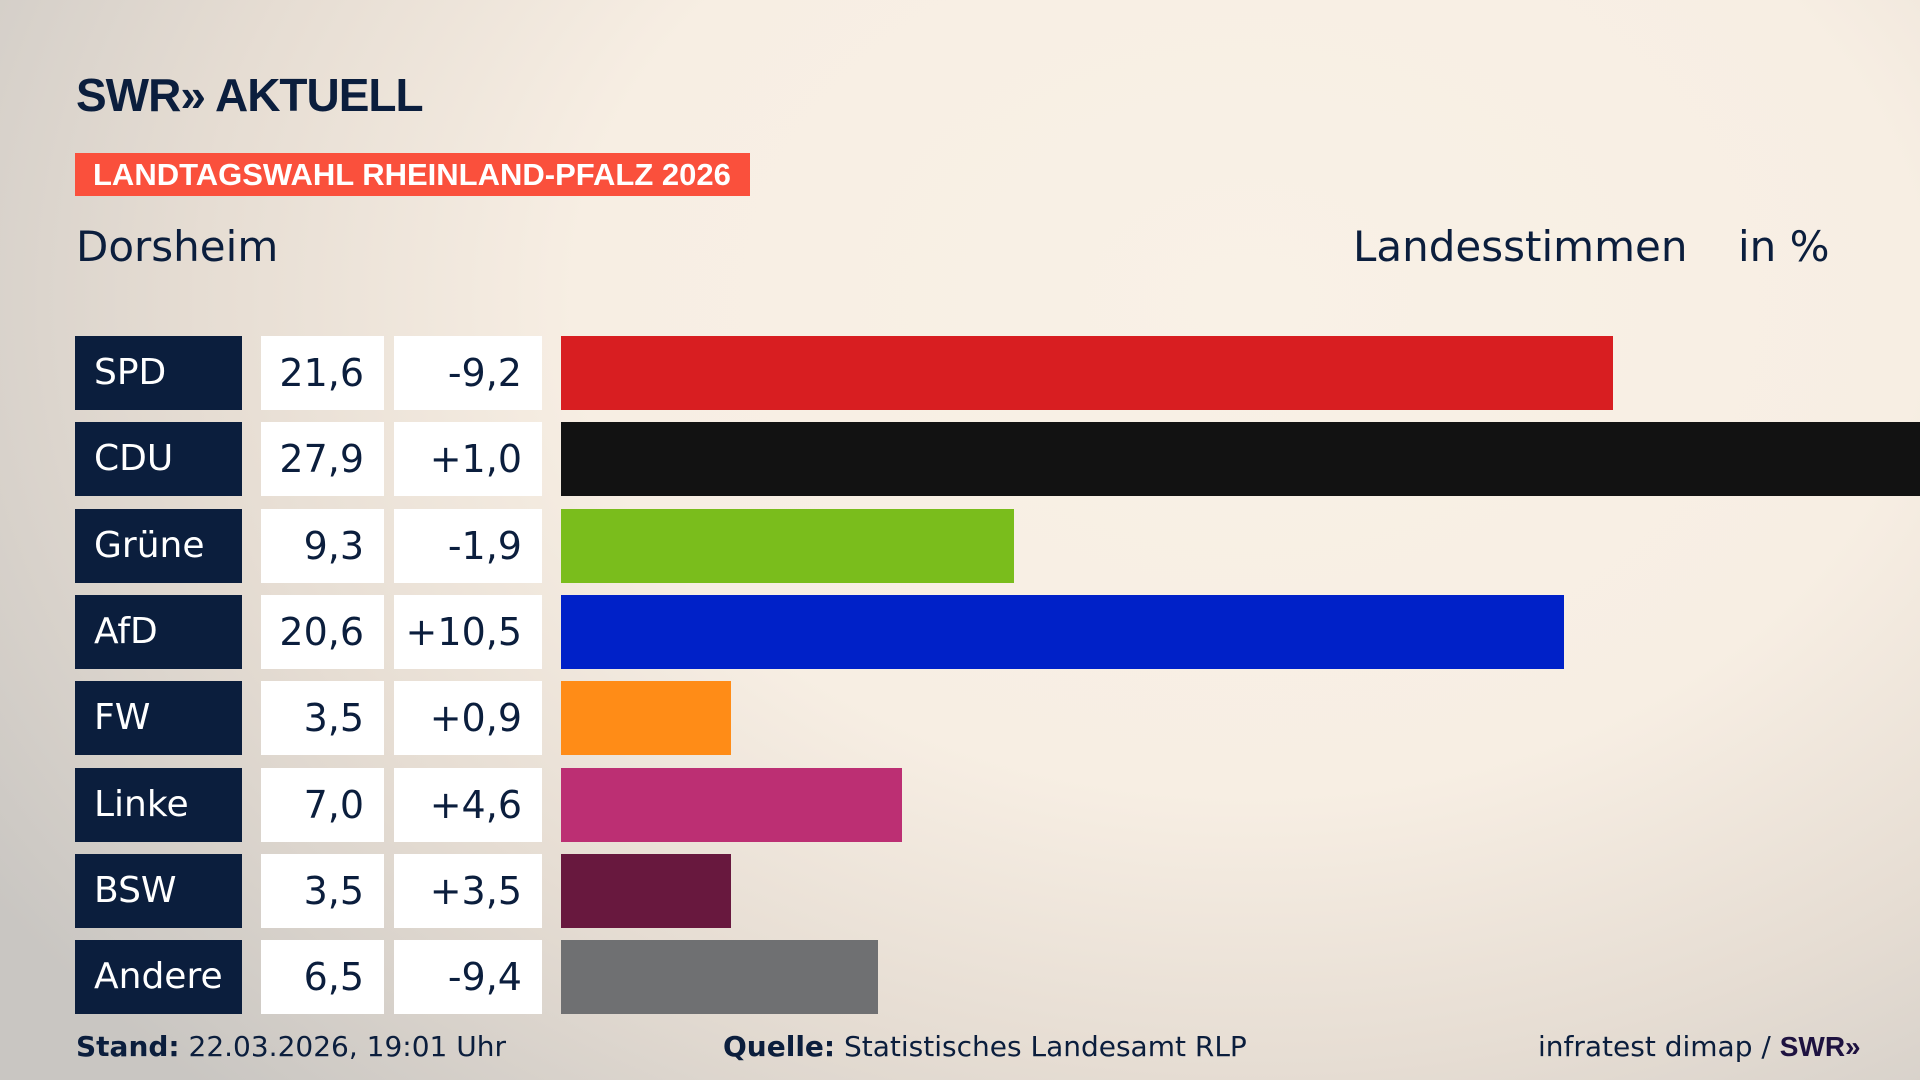  Describe the element at coordinates (322, 804) in the screenshot. I see `value-label: 7,0` at that location.